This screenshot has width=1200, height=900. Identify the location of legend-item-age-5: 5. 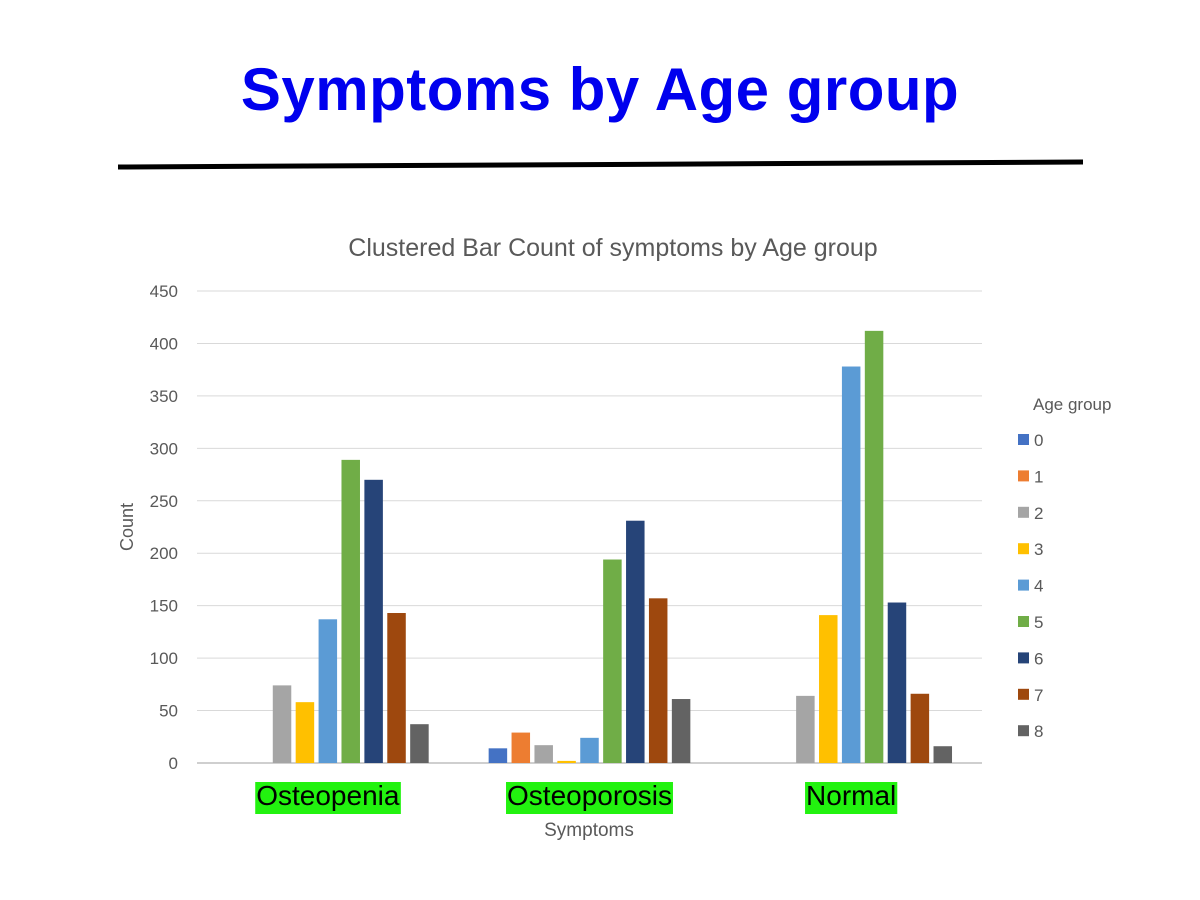
(1030, 622).